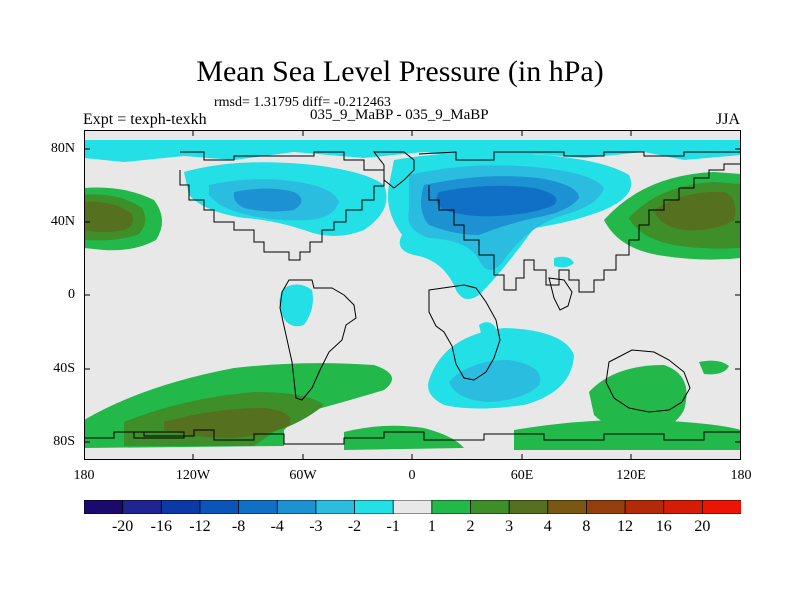  Describe the element at coordinates (496, 201) in the screenshot. I see `eurasia-low-core` at that location.